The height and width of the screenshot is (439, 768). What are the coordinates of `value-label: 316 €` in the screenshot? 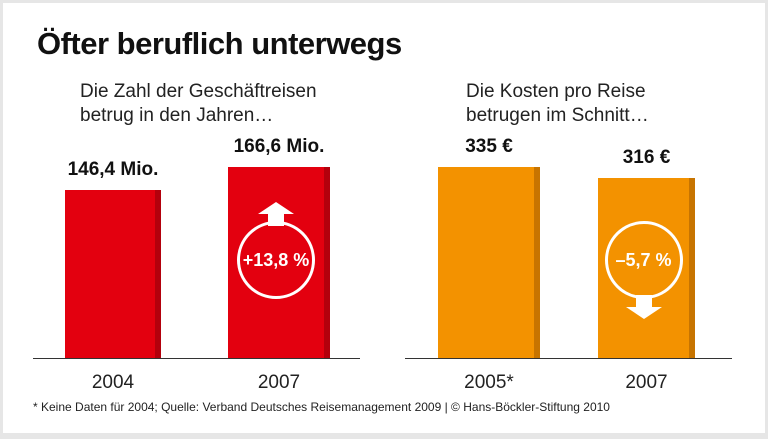 It's located at (646, 157).